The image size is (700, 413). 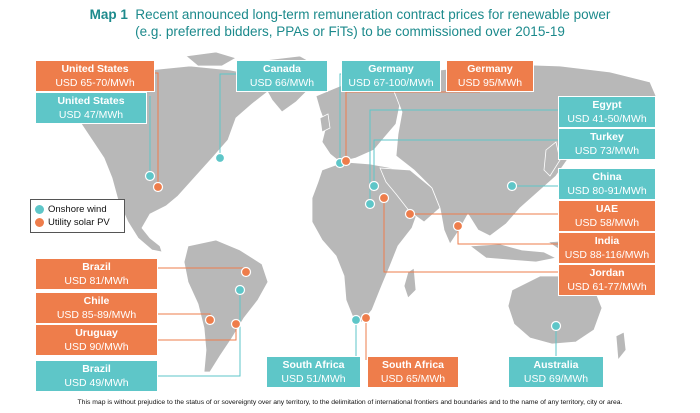 I want to click on marker-jo-solar, so click(x=384, y=198).